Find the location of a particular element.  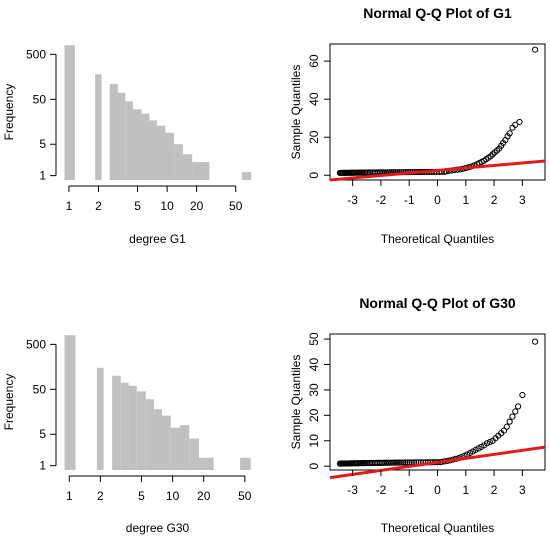

x-axis-label: degree G30 is located at coordinates (158, 528).